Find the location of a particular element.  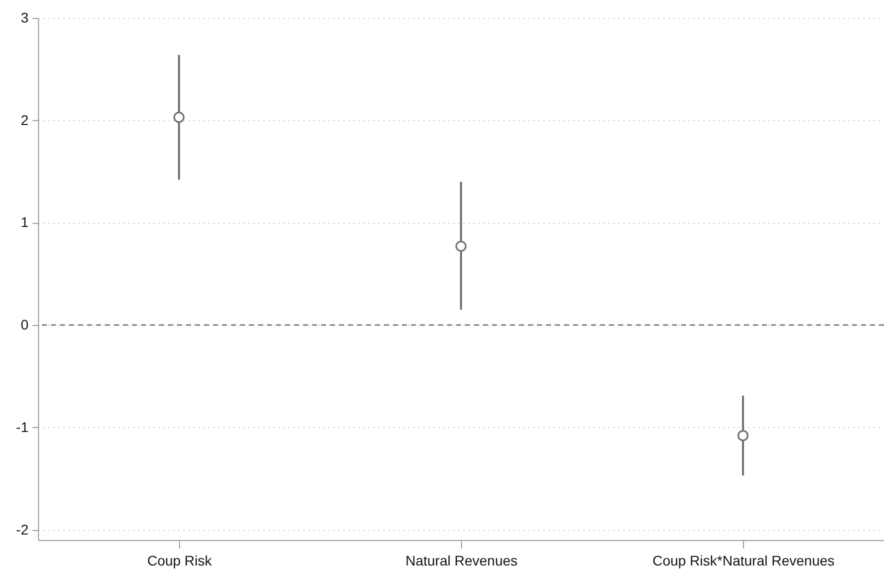

x-tick-label: Coup Risk*Natural Revenues is located at coordinates (743, 560).